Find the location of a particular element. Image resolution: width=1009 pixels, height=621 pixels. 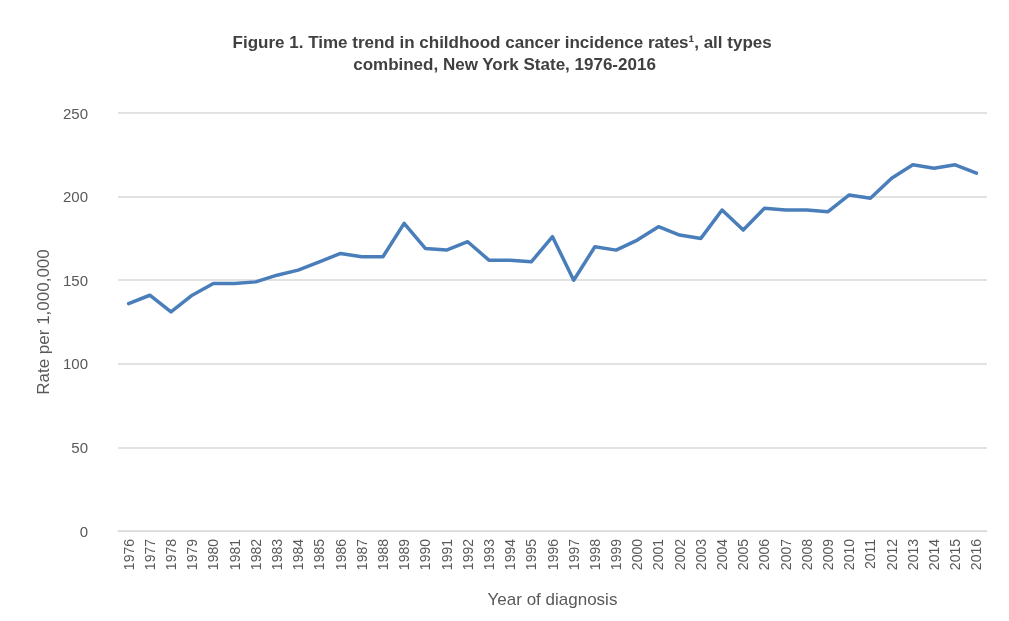

x-tick-label: 1987 is located at coordinates (361, 554).